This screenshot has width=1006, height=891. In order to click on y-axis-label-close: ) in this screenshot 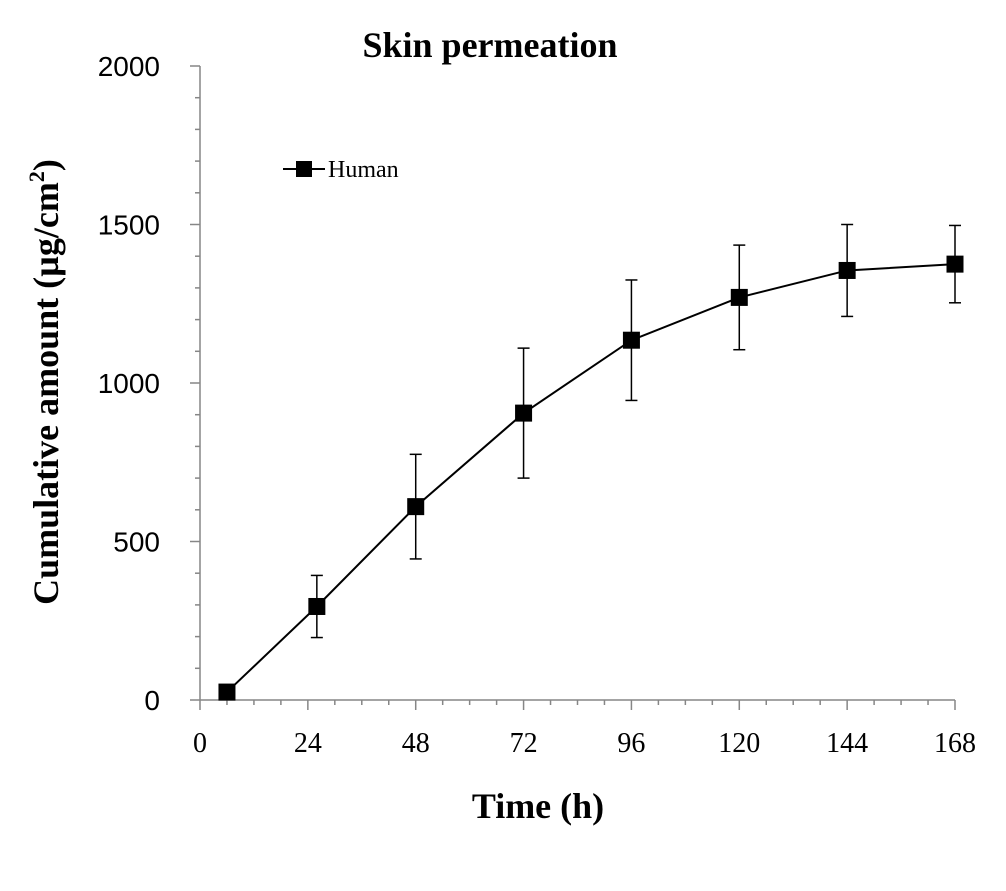, I will do `click(46, 165)`.